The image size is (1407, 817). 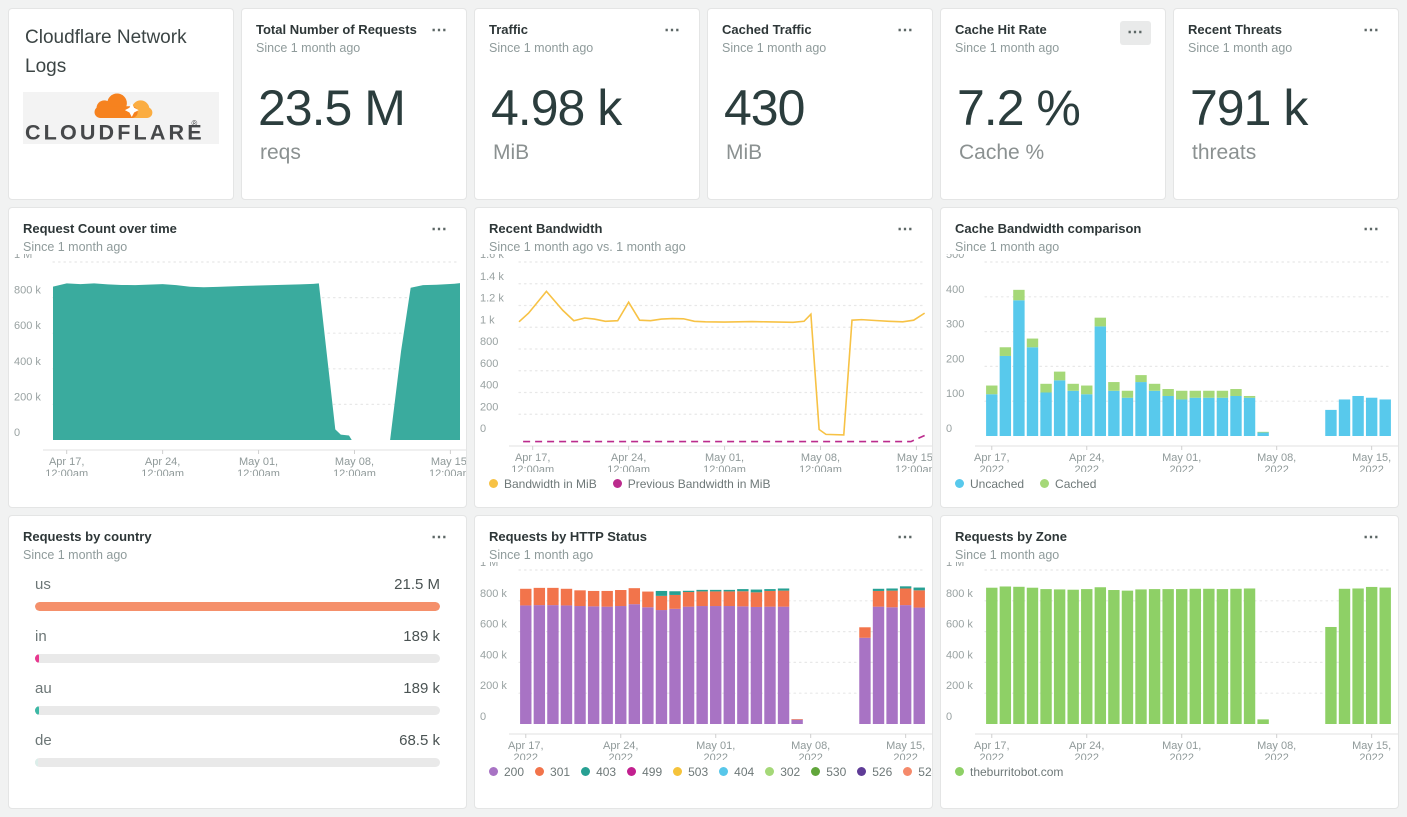 I want to click on legend-item: Uncached, so click(x=989, y=484).